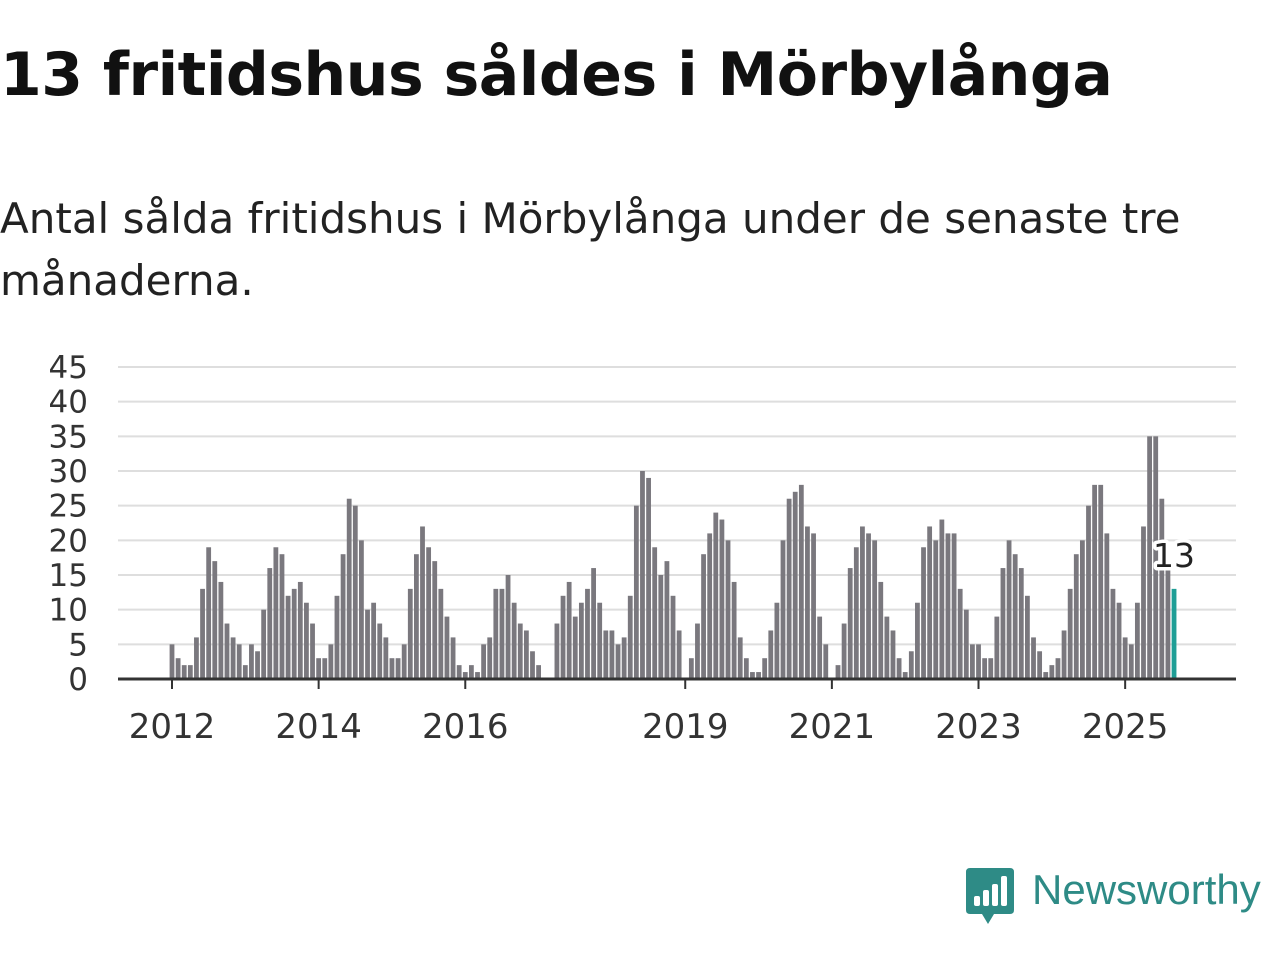  What do you see at coordinates (556, 75) in the screenshot?
I see `chart-title: 13 fritidshus såldes i Mörbylånga` at bounding box center [556, 75].